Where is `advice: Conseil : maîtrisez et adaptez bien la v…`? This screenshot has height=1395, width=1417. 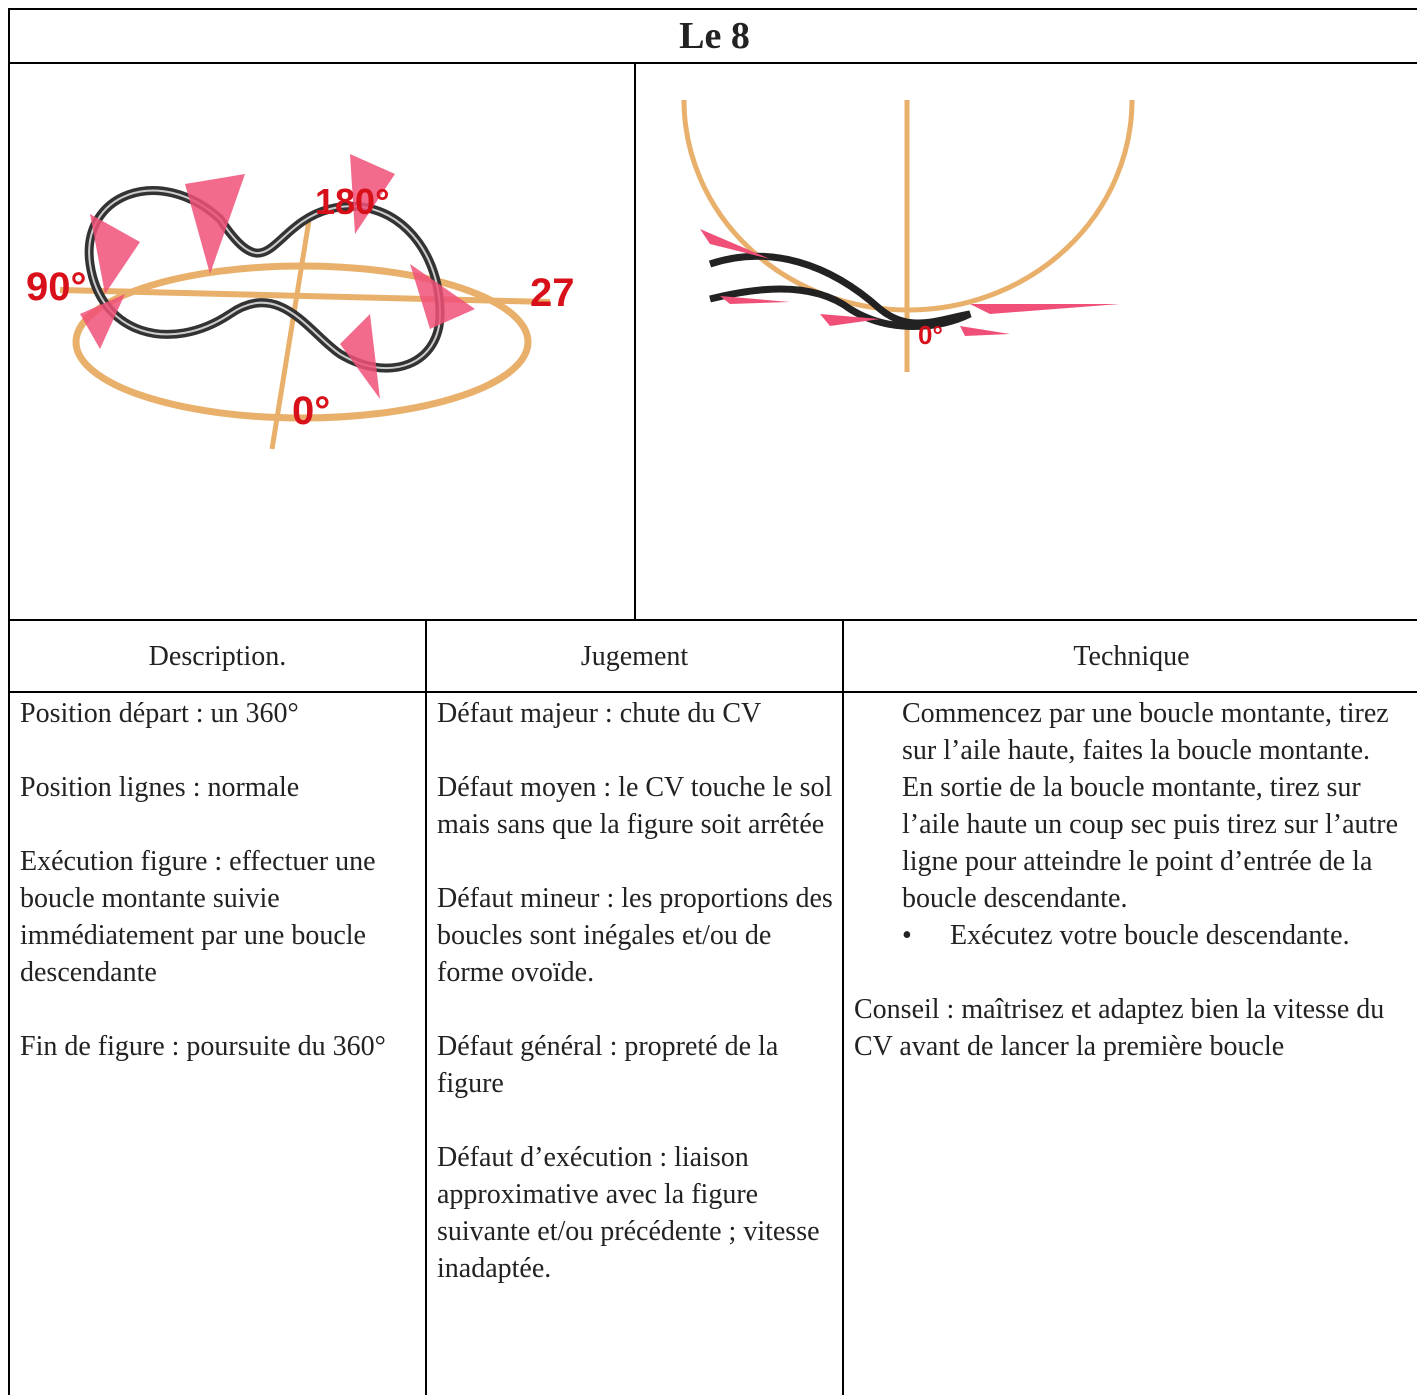 advice: Conseil : maîtrisez et adaptez bien la v… is located at coordinates (1119, 1028).